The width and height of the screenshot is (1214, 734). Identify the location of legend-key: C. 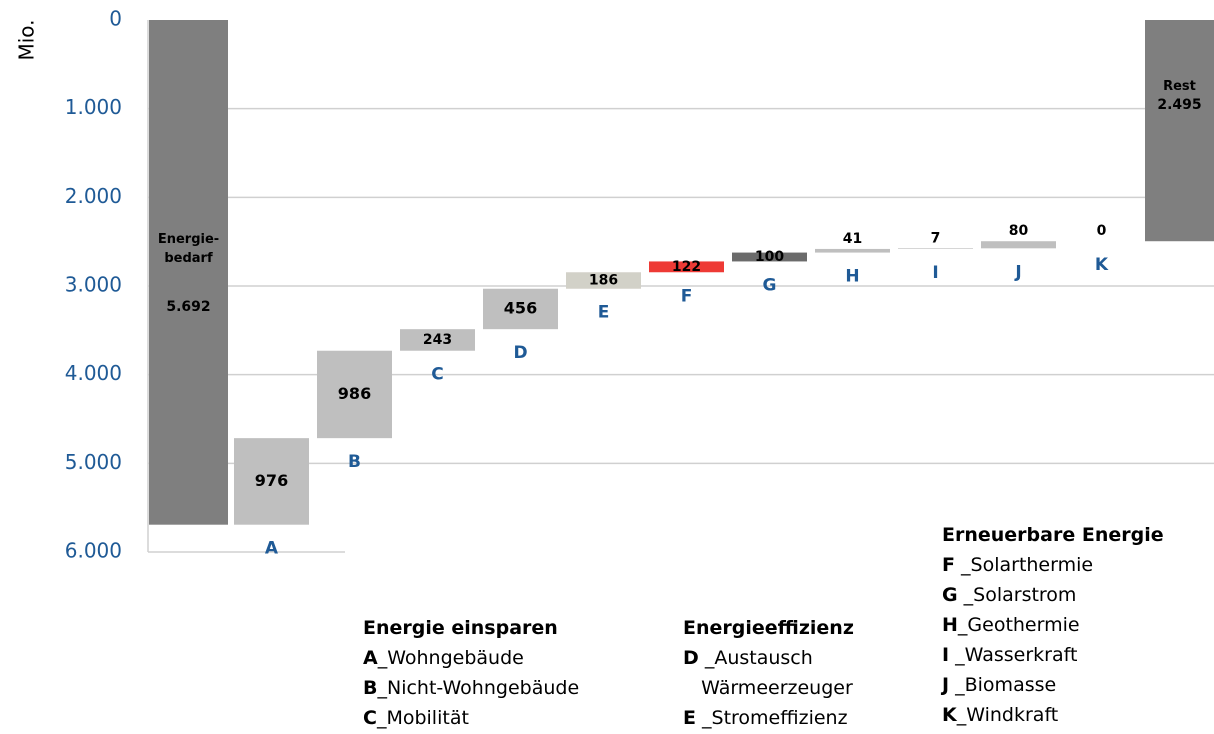
(370, 718).